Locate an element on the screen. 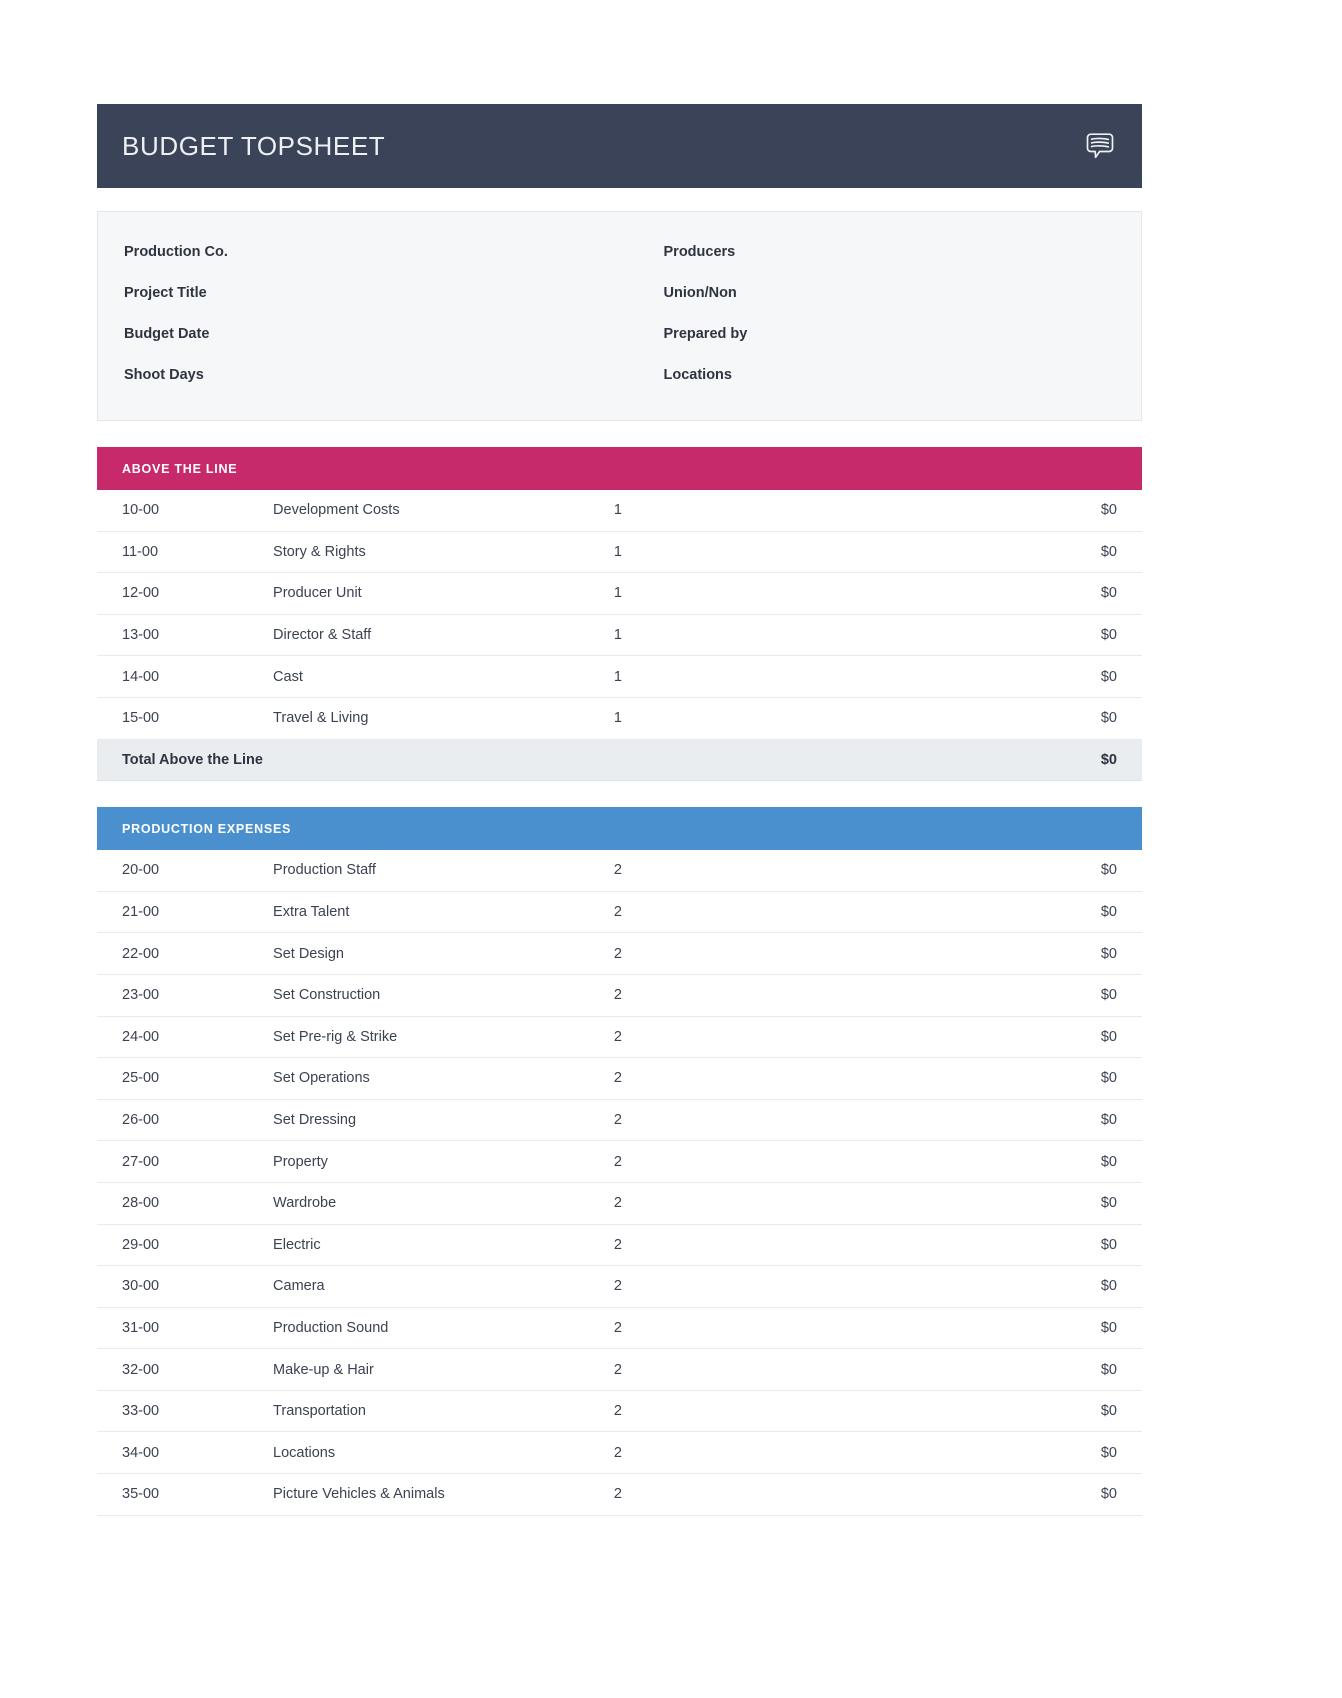  table-row: 25-00 Set Operations 2 $0 is located at coordinates (619, 1079).